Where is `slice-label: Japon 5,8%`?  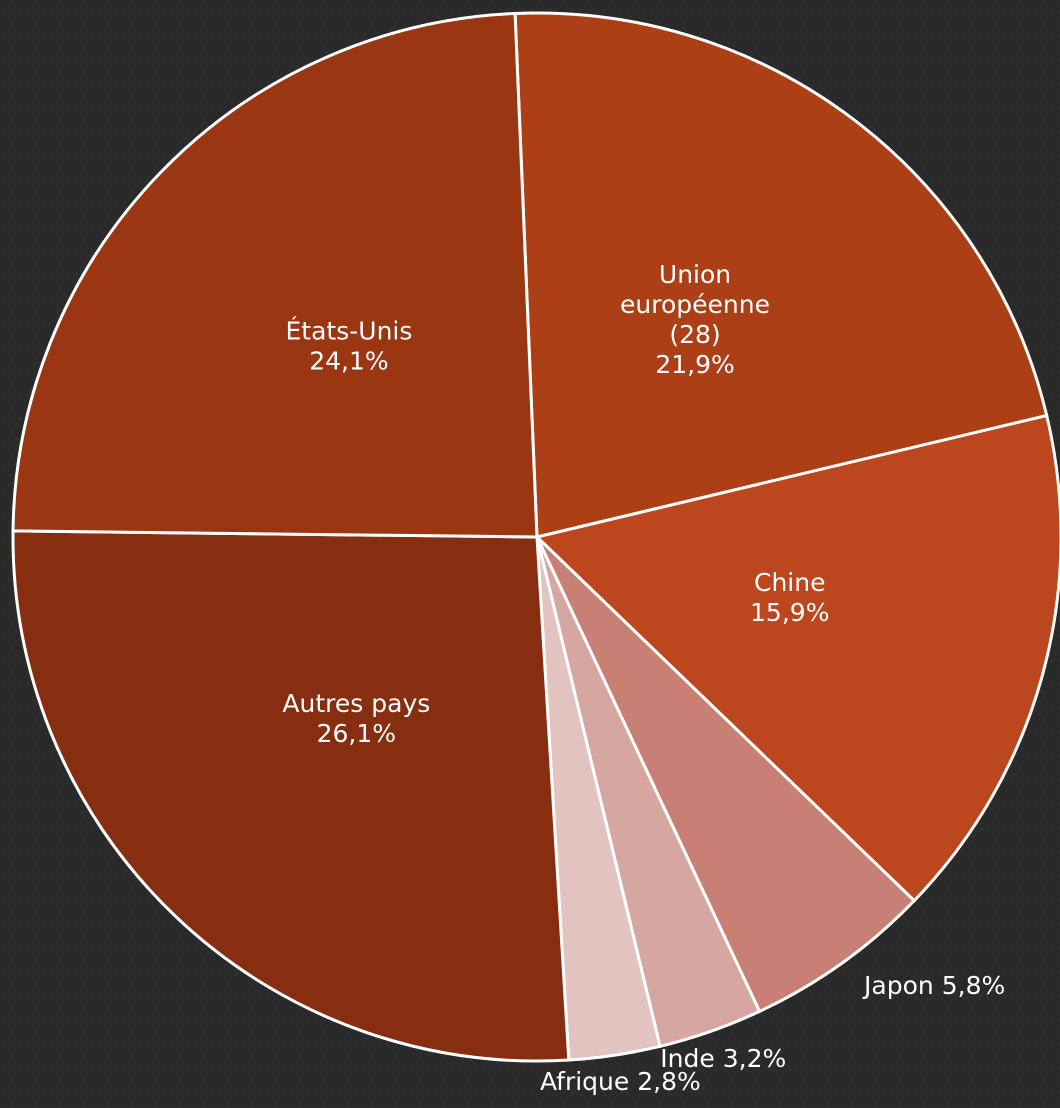 slice-label: Japon 5,8% is located at coordinates (933, 985).